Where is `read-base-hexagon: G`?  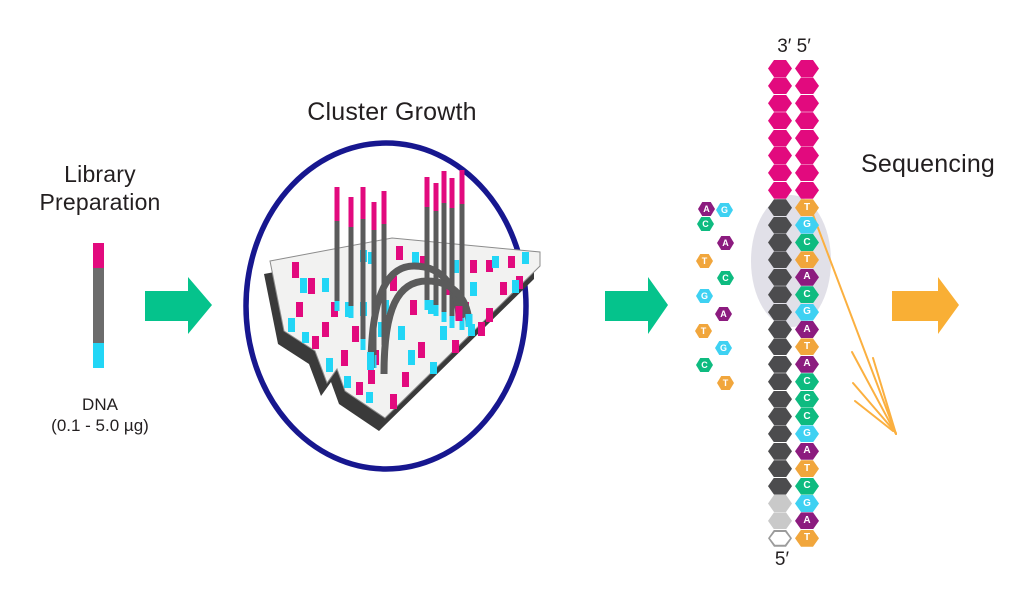
read-base-hexagon: G is located at coordinates (807, 312).